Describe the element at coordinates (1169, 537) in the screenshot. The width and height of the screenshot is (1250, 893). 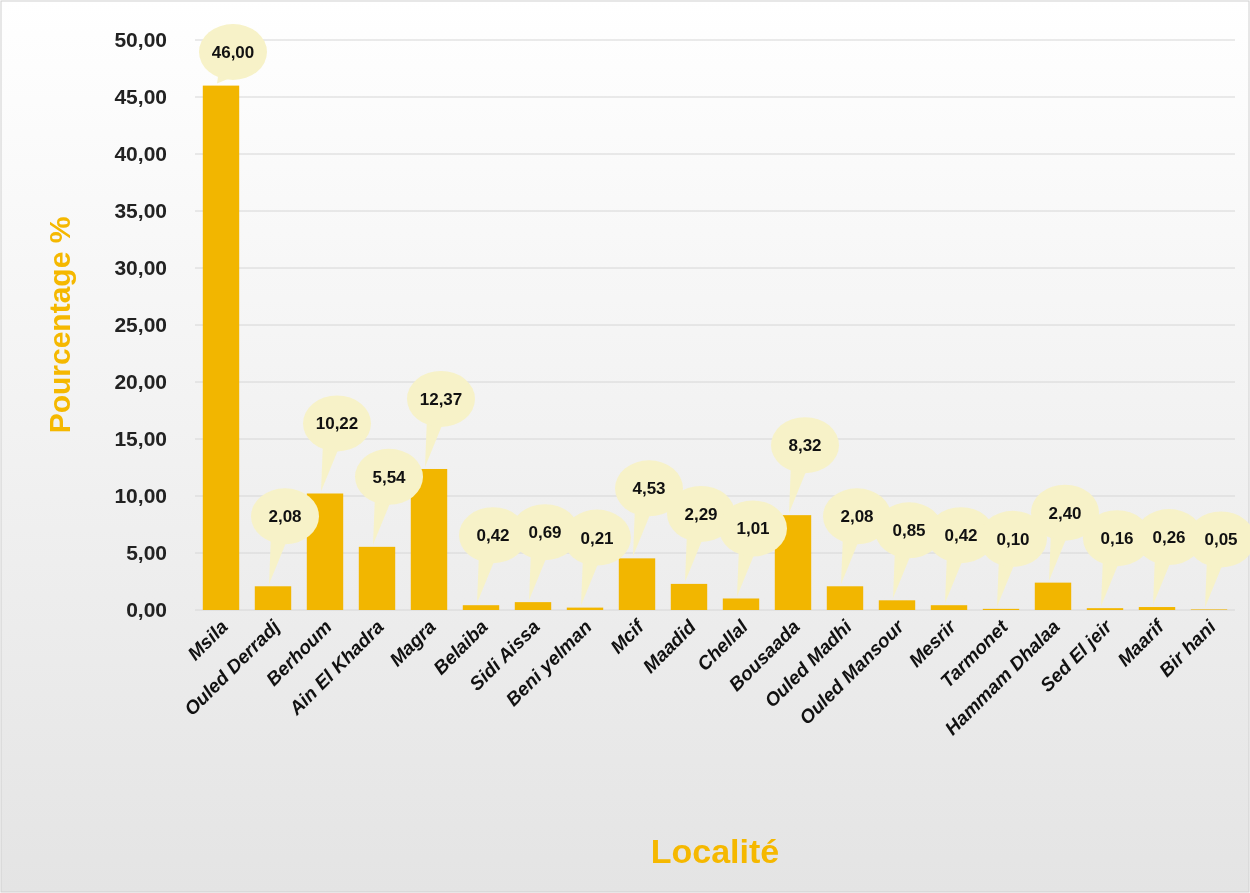
I see `data-label: 0,26` at that location.